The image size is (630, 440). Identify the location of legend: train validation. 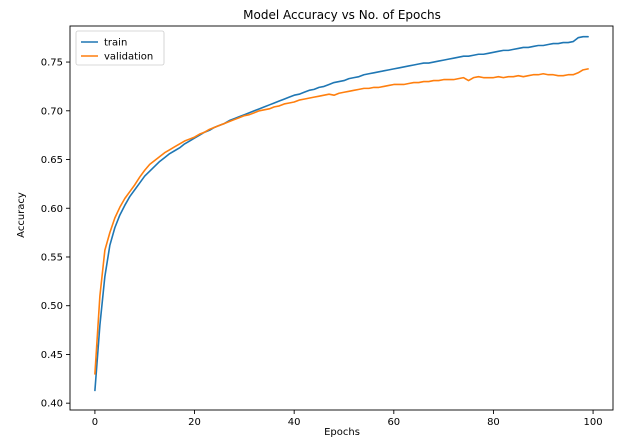
(120, 48).